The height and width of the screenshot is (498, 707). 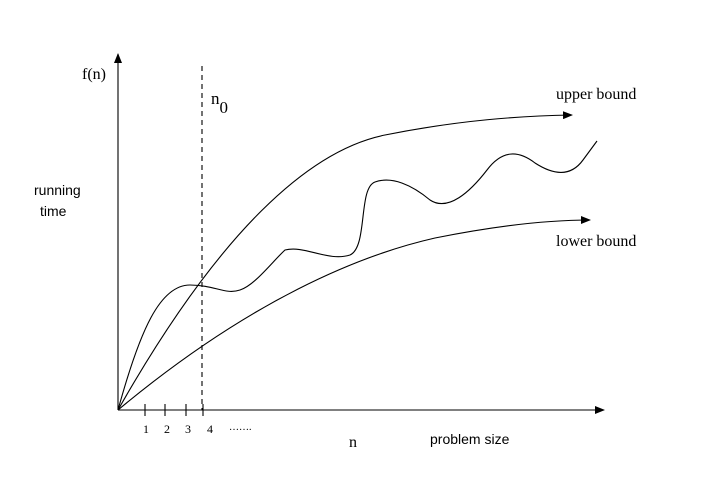 I want to click on tick-label-1: 1, so click(x=146, y=429).